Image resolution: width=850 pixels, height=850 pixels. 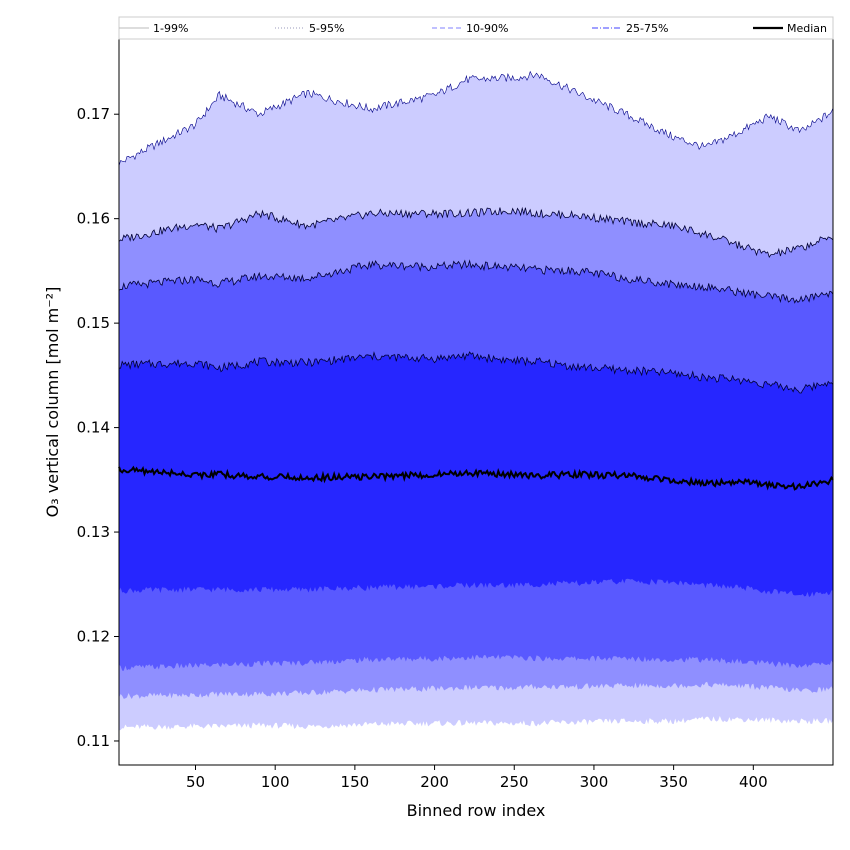 I want to click on y-axis-label: O₃ vertical column [mol m⁻²], so click(x=52, y=402).